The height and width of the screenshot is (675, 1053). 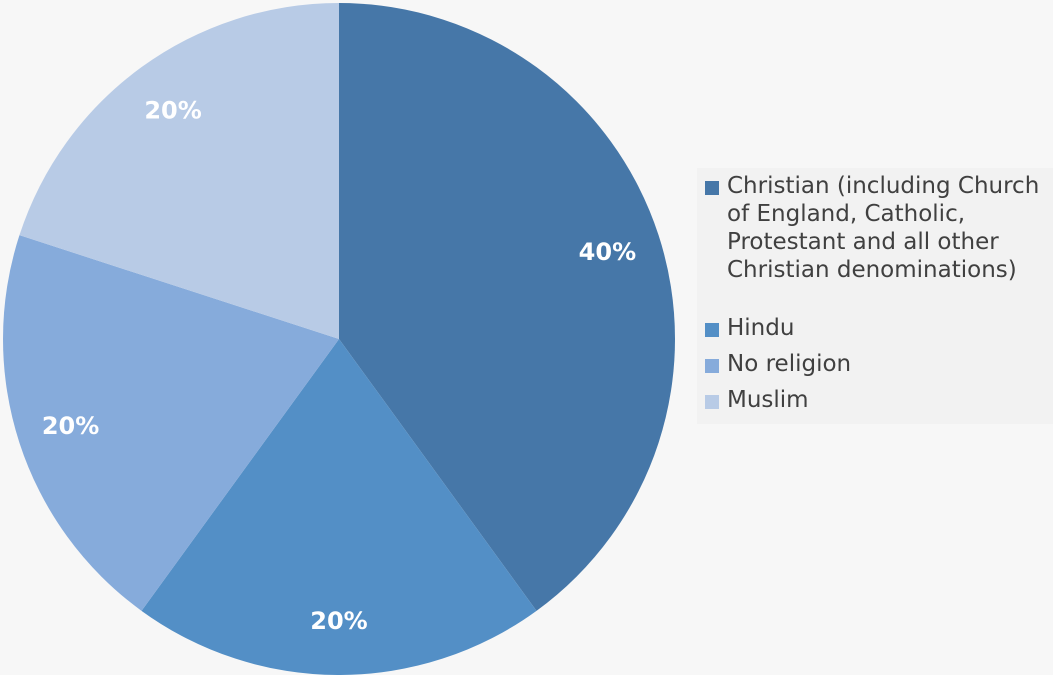 I want to click on legend-item-muslim: Muslim, so click(x=879, y=400).